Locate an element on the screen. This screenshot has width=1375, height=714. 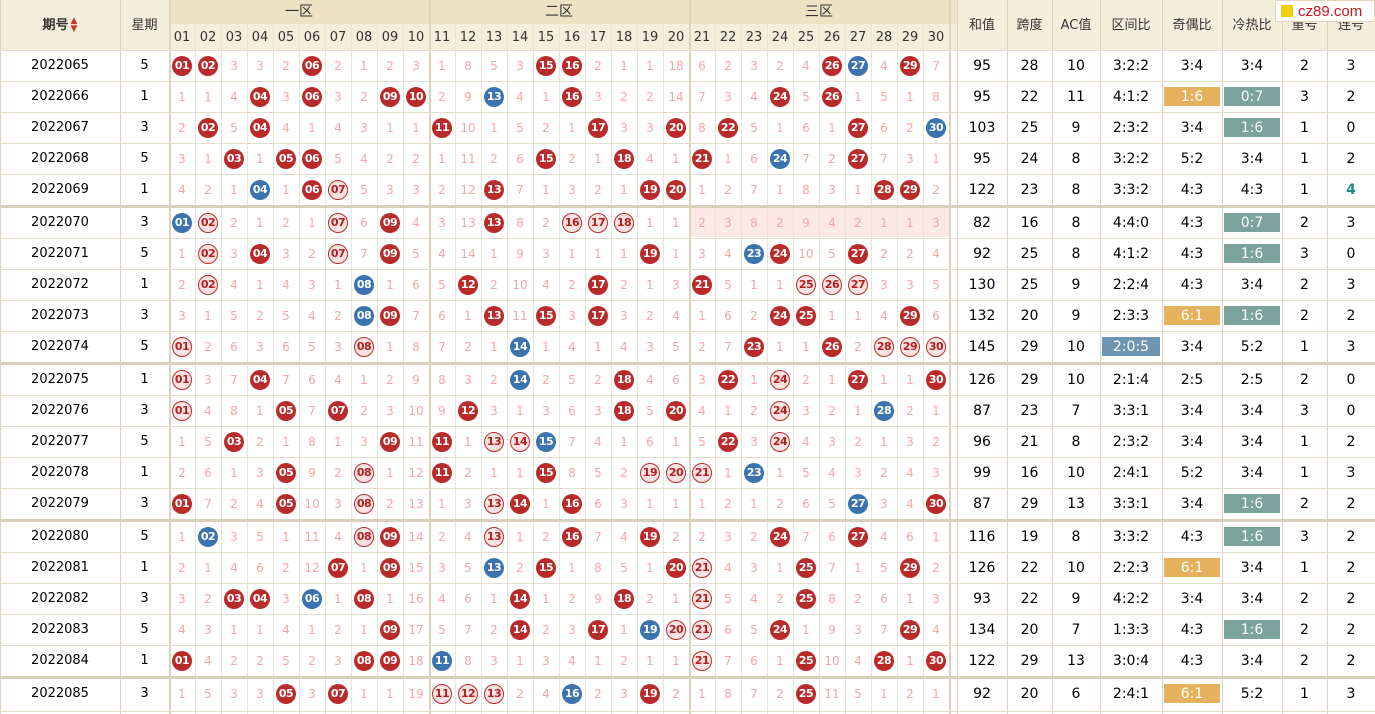
stat-sum: 116 is located at coordinates (982, 536).